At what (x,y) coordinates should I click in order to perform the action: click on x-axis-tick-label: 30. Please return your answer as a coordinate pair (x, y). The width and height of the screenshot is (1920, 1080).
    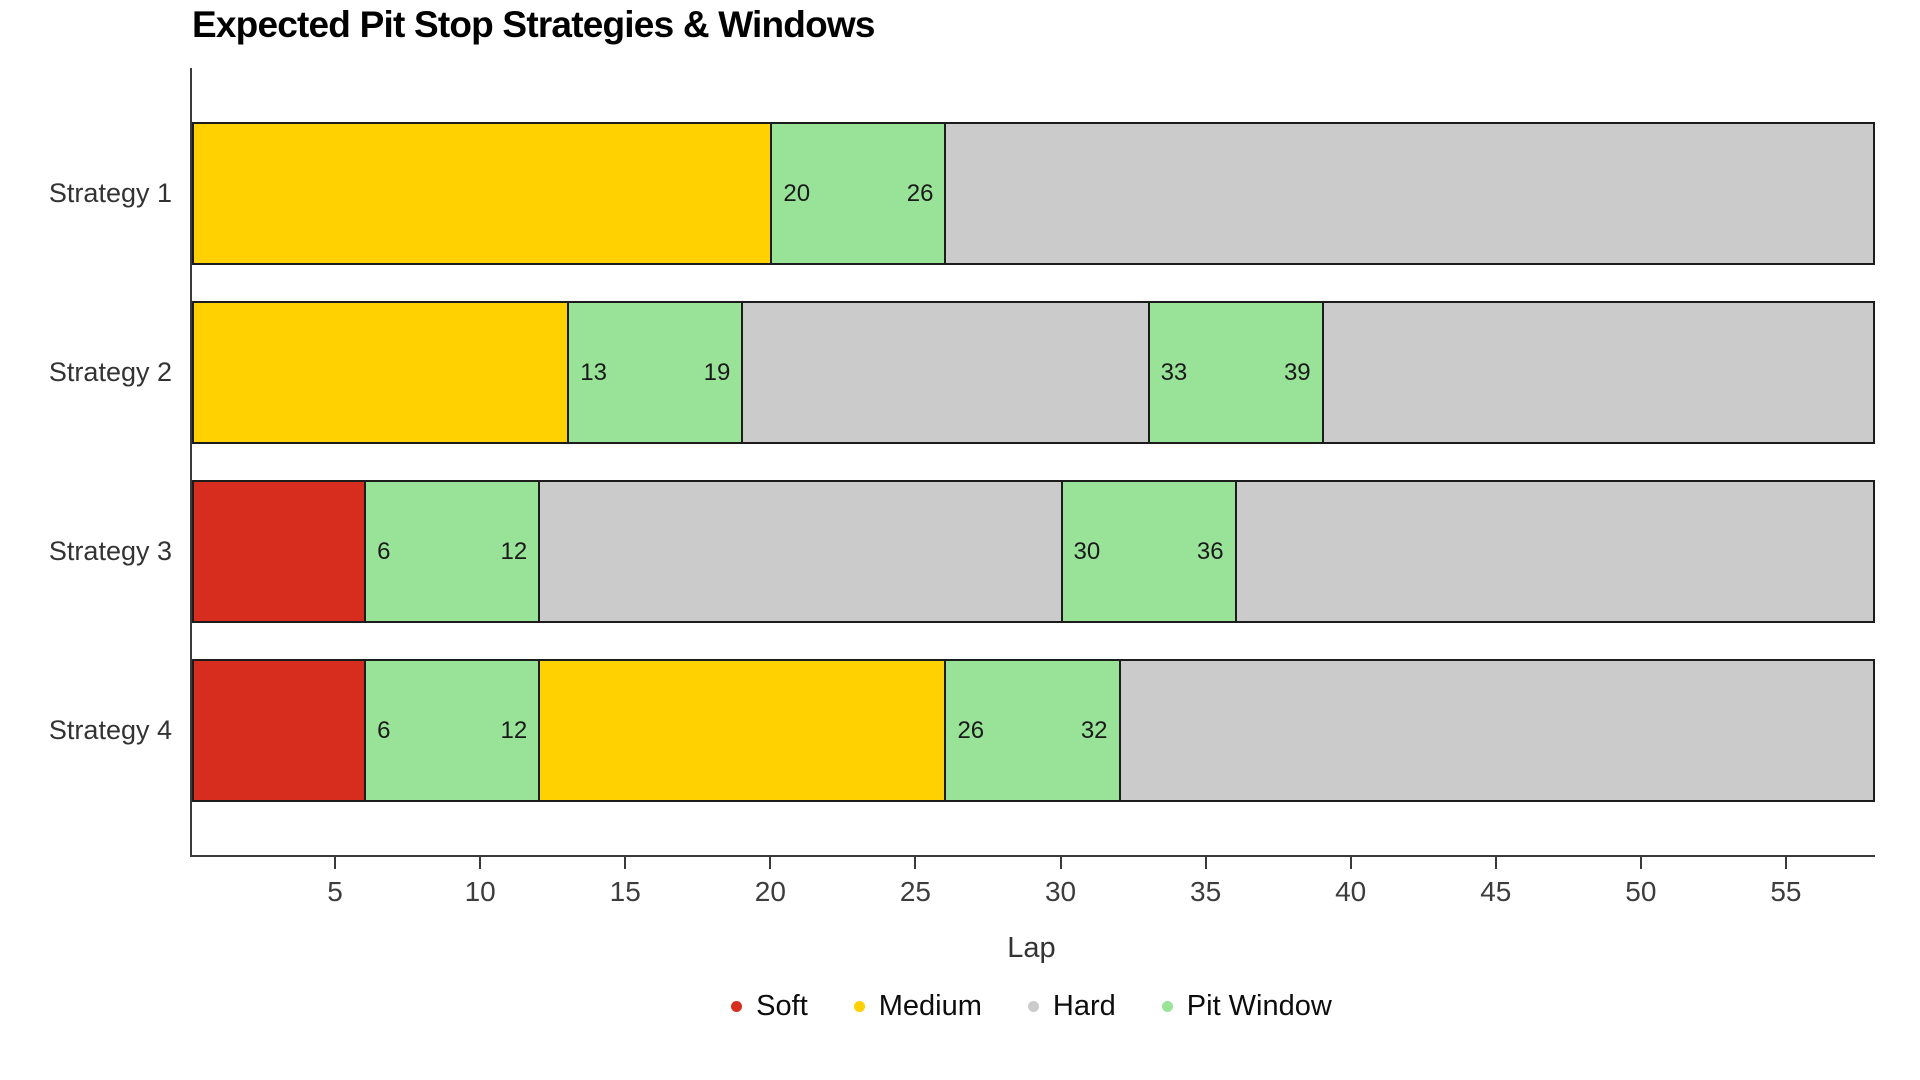
    Looking at the image, I should click on (1060, 891).